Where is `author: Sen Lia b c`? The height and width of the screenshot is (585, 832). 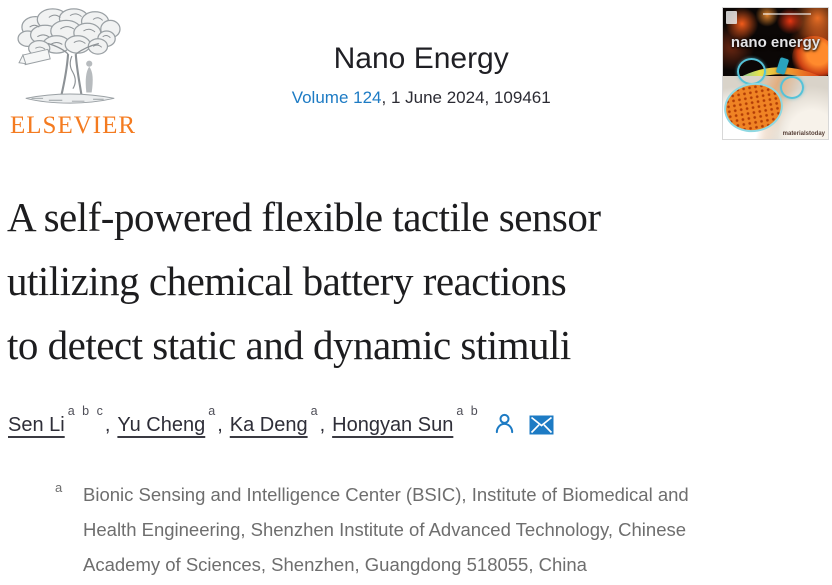 author: Sen Lia b c is located at coordinates (56, 420).